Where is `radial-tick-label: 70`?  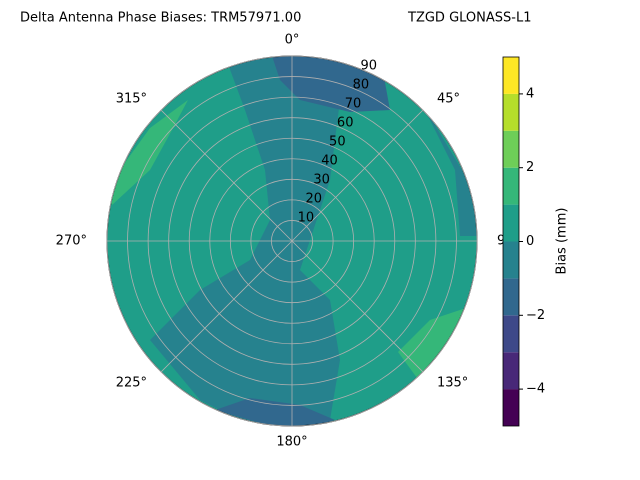
radial-tick-label: 70 is located at coordinates (353, 104).